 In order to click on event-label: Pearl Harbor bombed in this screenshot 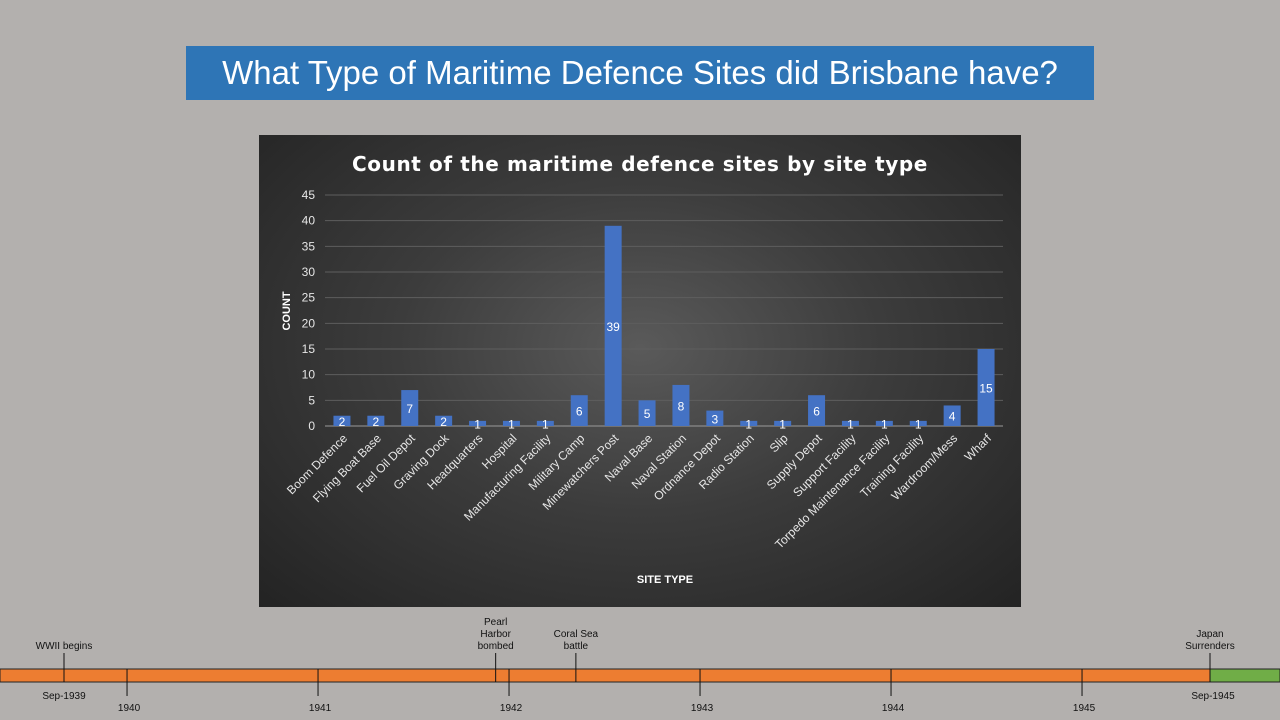, I will do `click(496, 634)`.